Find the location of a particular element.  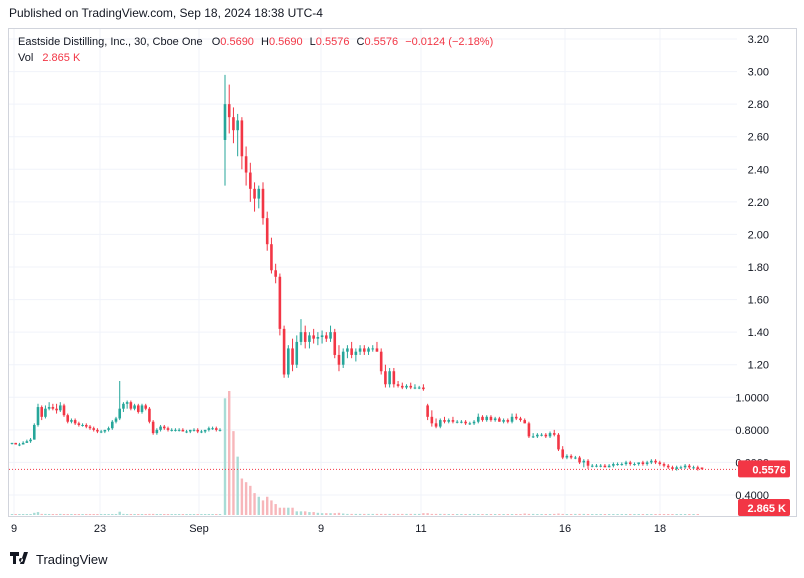

volume-label: Vol is located at coordinates (26, 58).